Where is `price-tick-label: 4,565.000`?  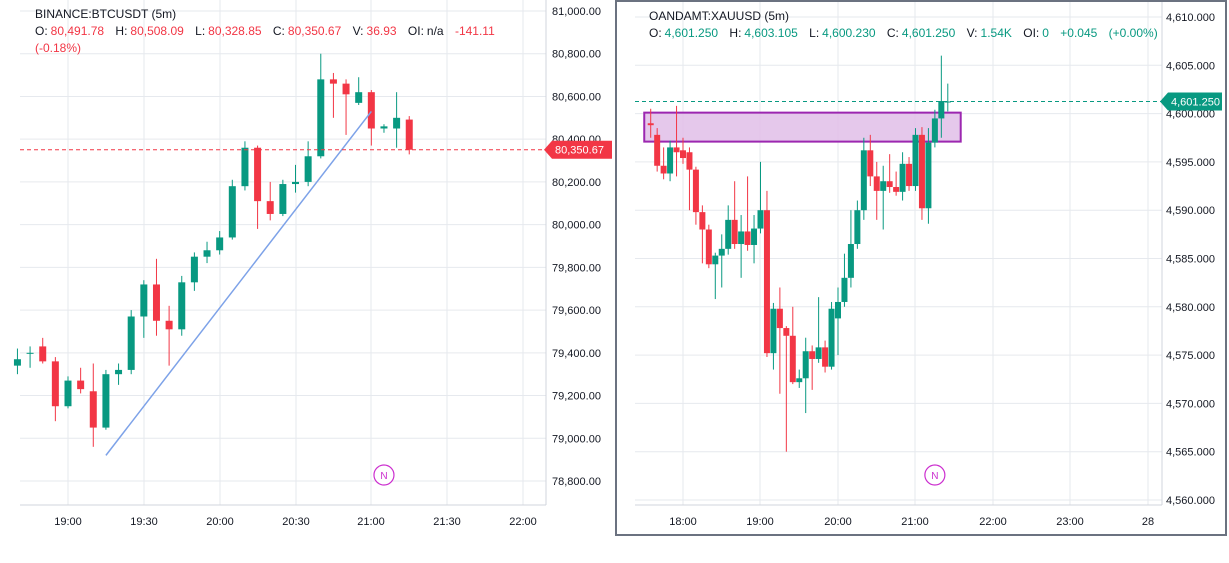 price-tick-label: 4,565.000 is located at coordinates (1190, 453).